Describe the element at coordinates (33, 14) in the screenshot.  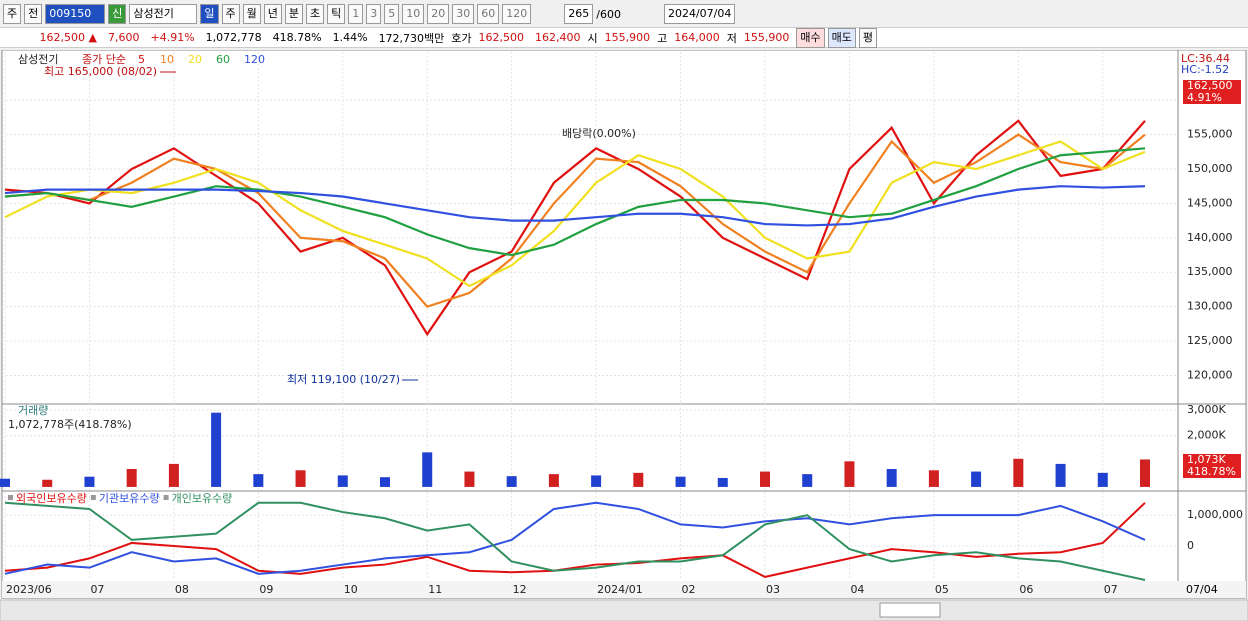
I see `mode: 전` at that location.